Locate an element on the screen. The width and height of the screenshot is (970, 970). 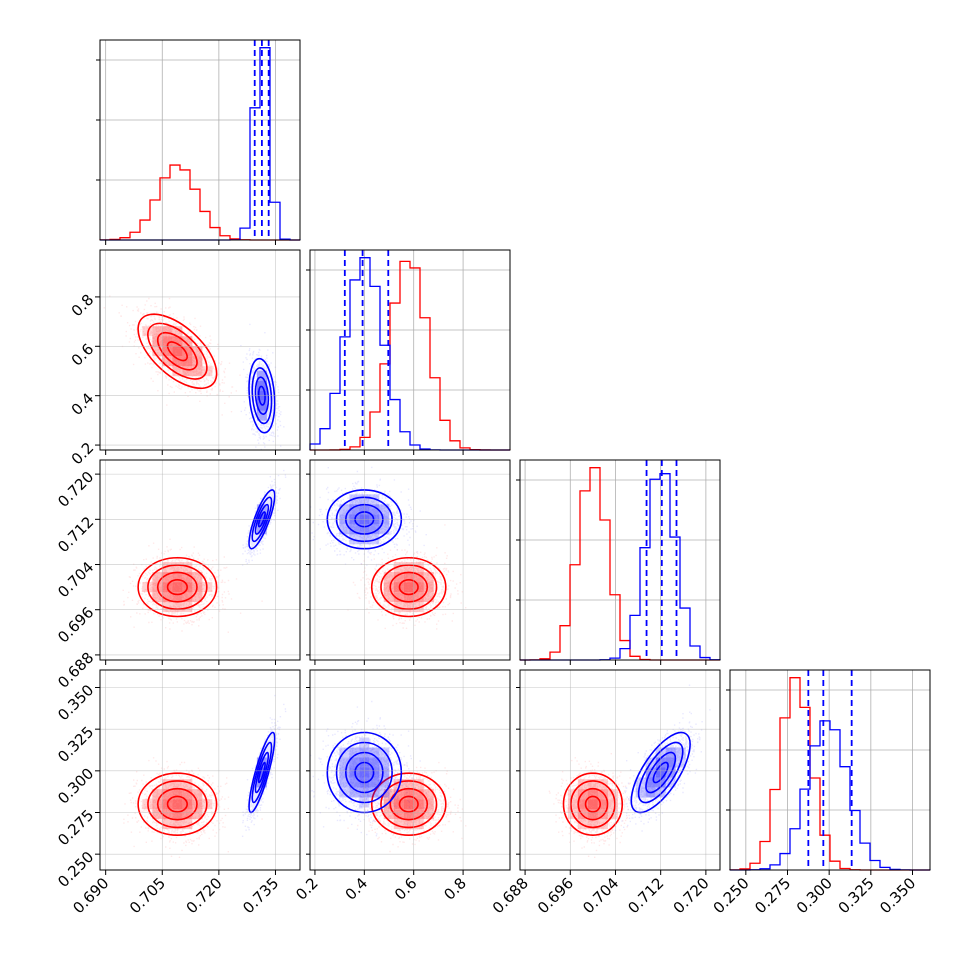
y-tick-label: 0.325 is located at coordinates (75, 744).